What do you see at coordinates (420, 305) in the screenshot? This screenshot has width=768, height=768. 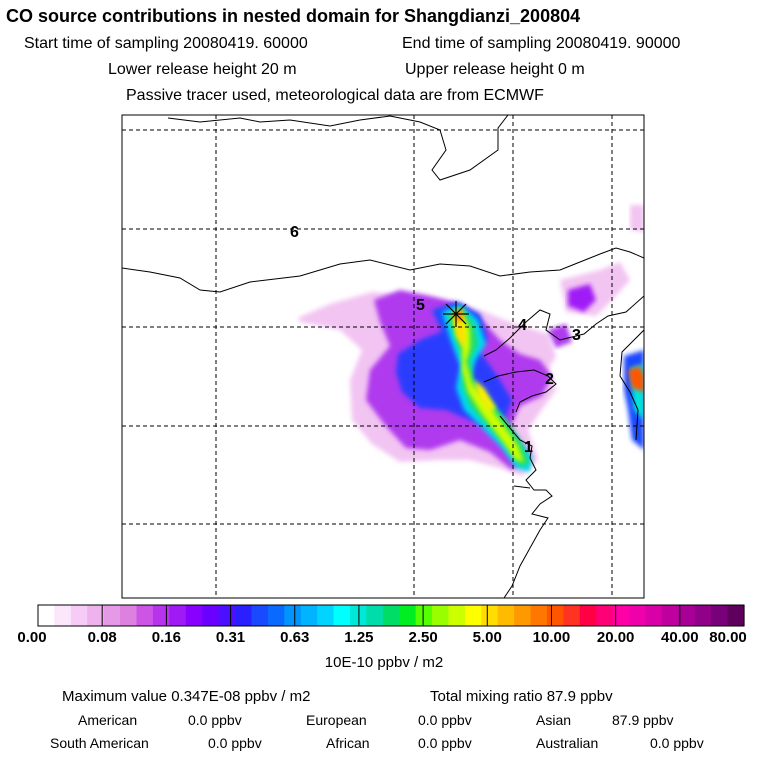 I see `region-label-5: 5` at bounding box center [420, 305].